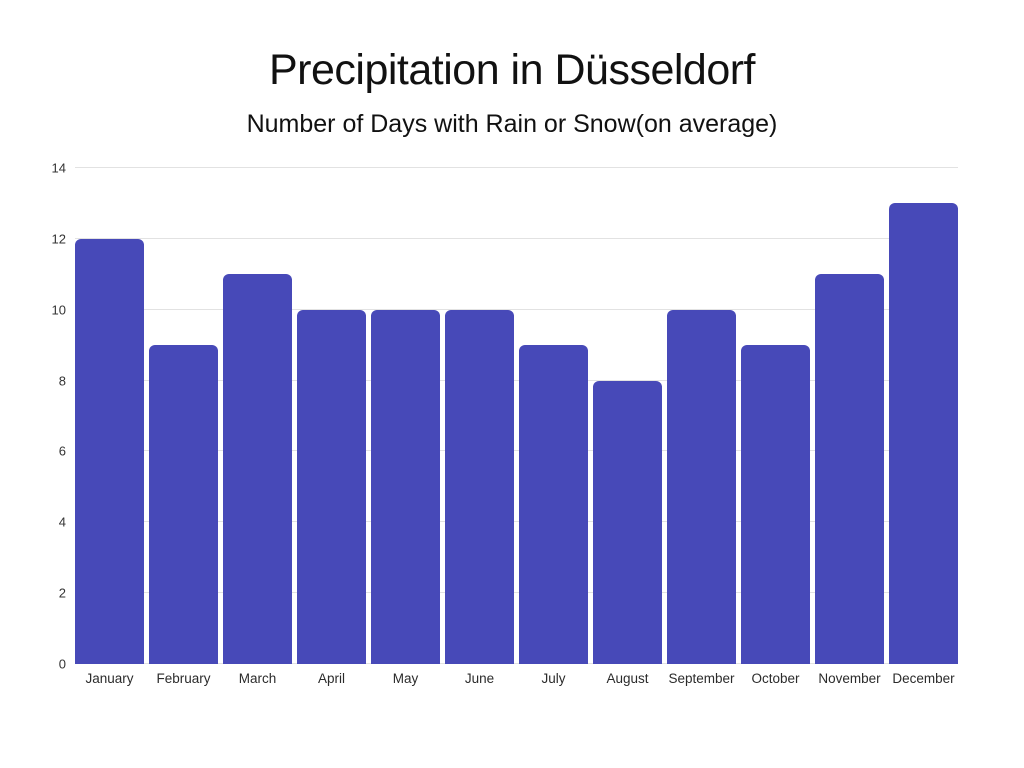  Describe the element at coordinates (257, 678) in the screenshot. I see `x-label-march: March` at that location.